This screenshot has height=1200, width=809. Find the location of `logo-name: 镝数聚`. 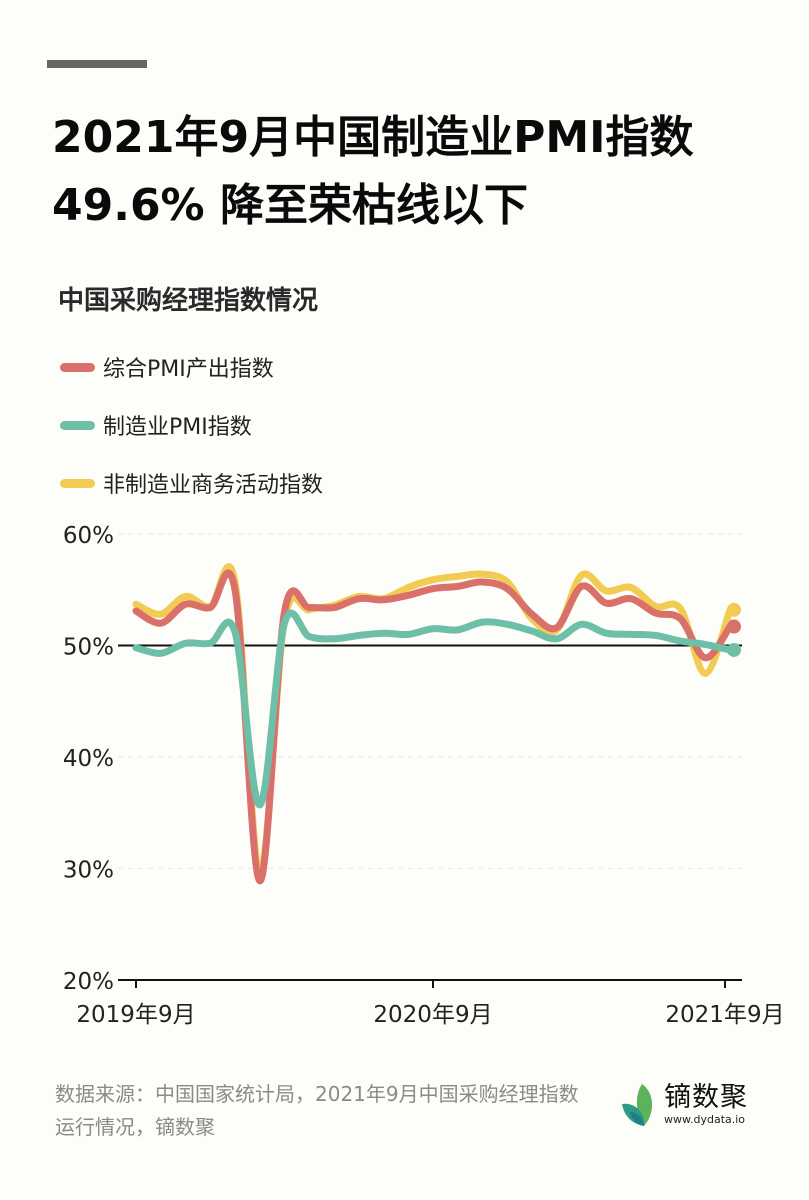

logo-name: 镝数聚 is located at coordinates (706, 1097).